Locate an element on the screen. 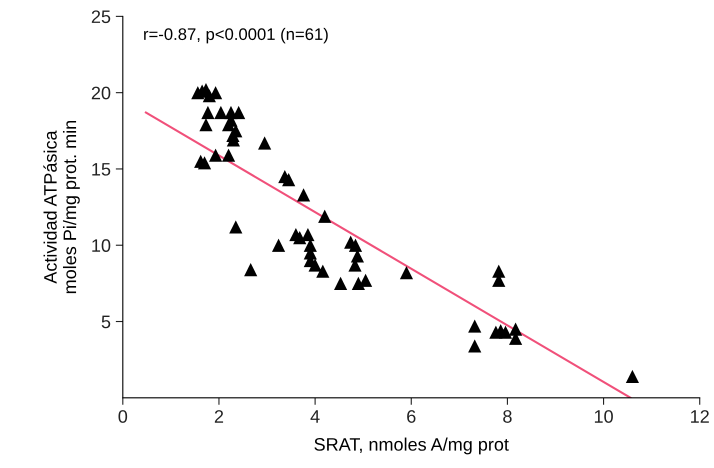 Image resolution: width=714 pixels, height=468 pixels. x-tick-label: 8 is located at coordinates (507, 416).